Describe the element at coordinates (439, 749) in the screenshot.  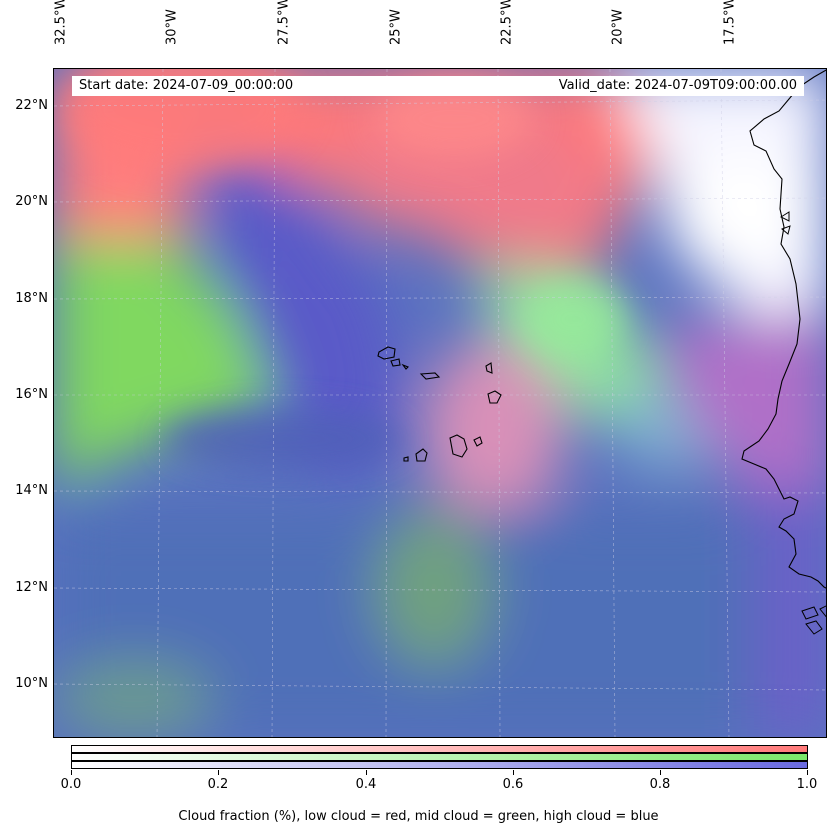
I see `colorbar-low-cloud-red` at that location.